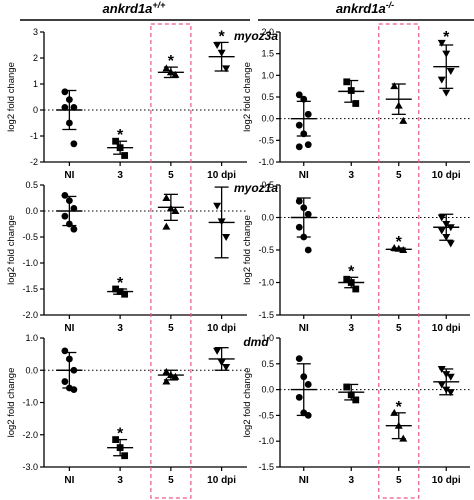  What do you see at coordinates (69, 175) in the screenshot?
I see `x-tick-label: NI` at bounding box center [69, 175].